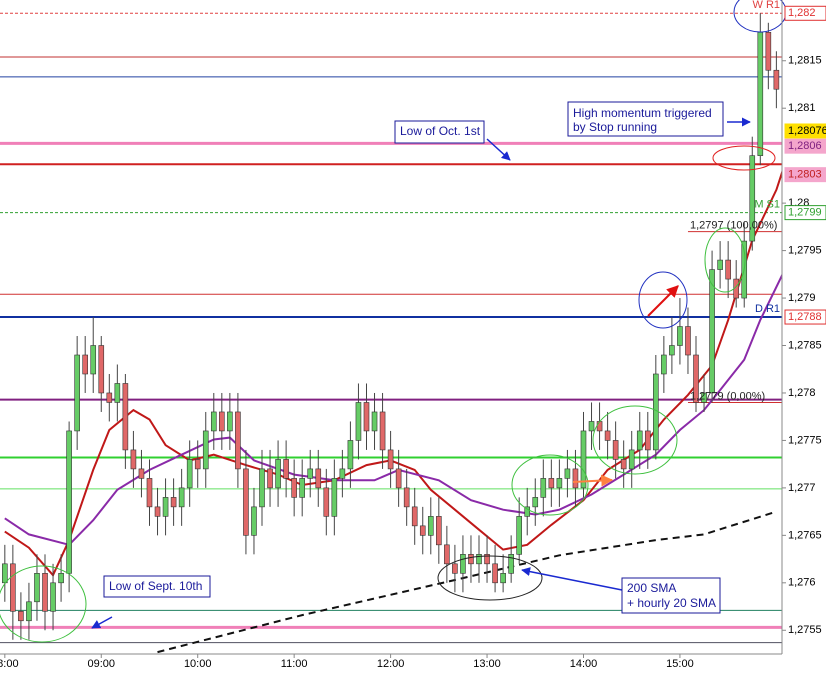 The height and width of the screenshot is (674, 826). Describe the element at coordinates (802, 298) in the screenshot. I see `y-tick-label: 1,279` at that location.